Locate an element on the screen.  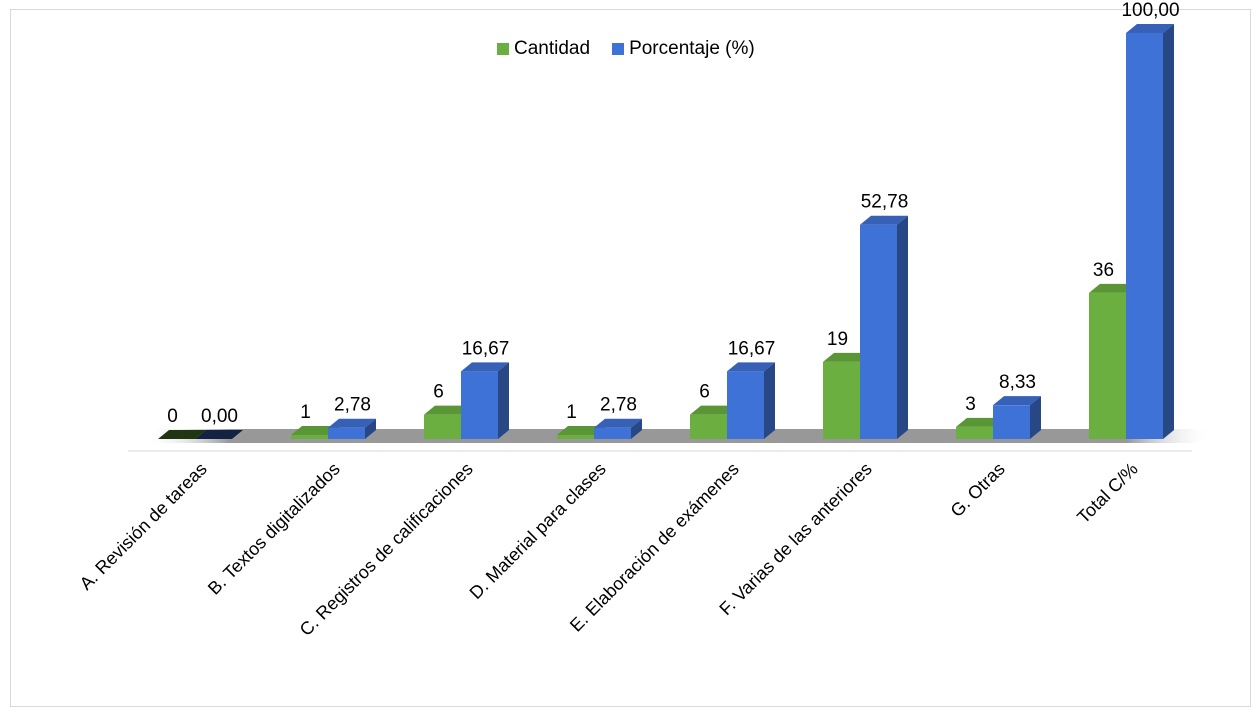
data-label-cantidad-3: 1 is located at coordinates (571, 412).